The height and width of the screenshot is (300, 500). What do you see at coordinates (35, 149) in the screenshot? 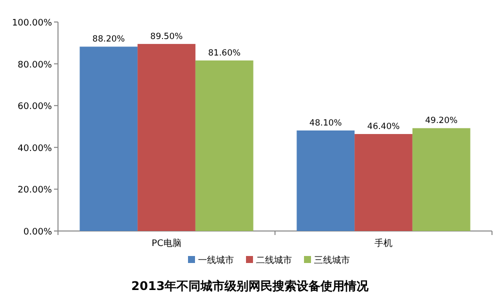
I see `y-tick-label: 40.00%` at bounding box center [35, 149].